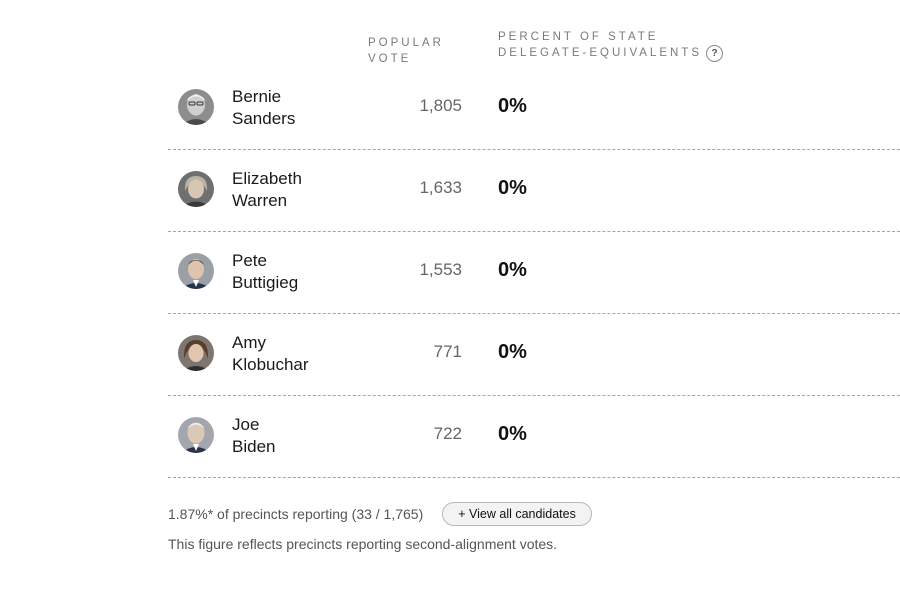 The image size is (900, 600). I want to click on candidate-name: Bernie Sanders, so click(263, 108).